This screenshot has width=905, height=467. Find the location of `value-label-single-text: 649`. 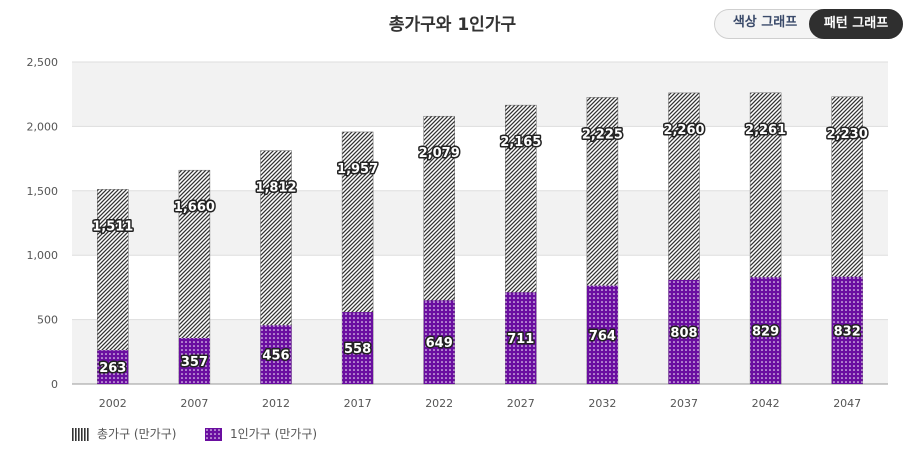

value-label-single-text: 649 is located at coordinates (439, 343).